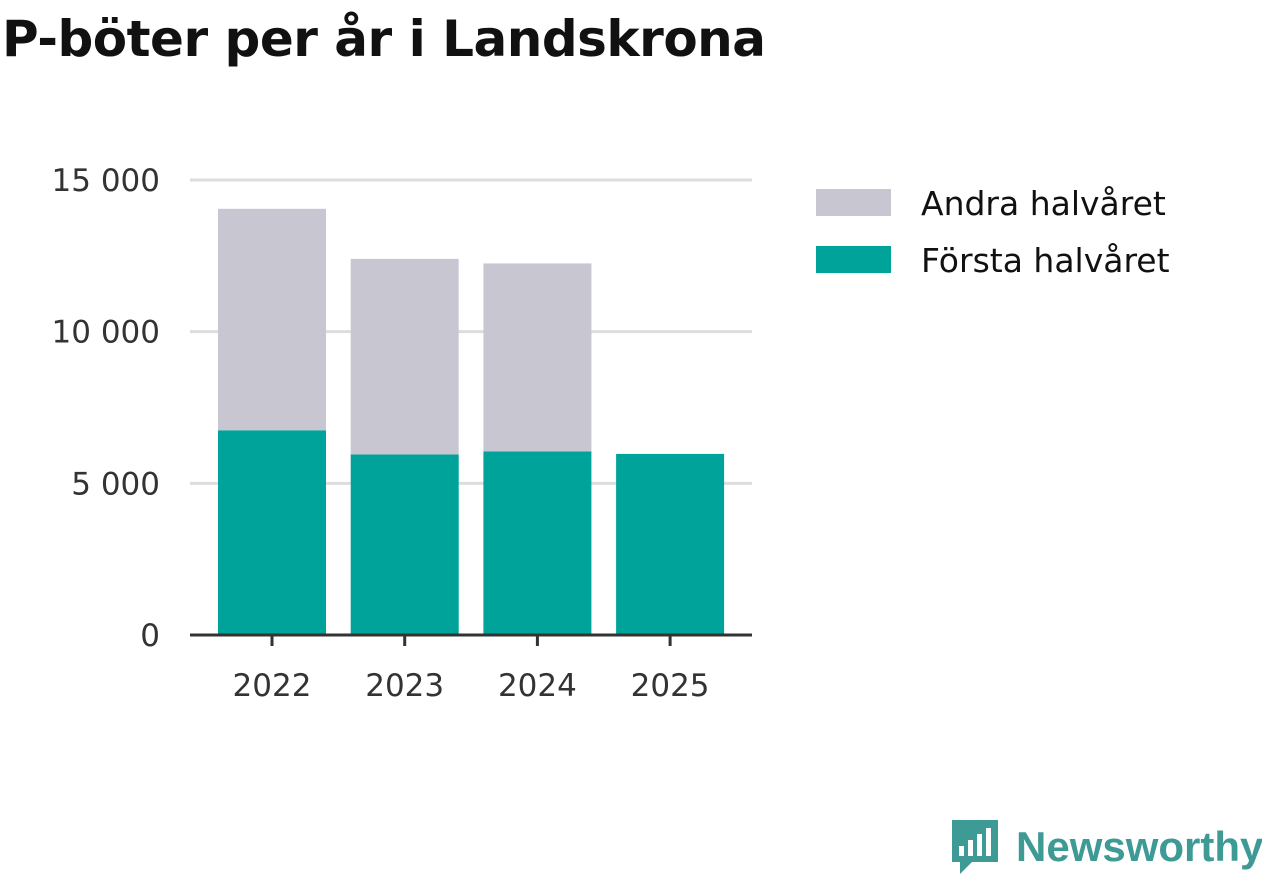 The width and height of the screenshot is (1262, 879). I want to click on bar-2022-andra, so click(272, 319).